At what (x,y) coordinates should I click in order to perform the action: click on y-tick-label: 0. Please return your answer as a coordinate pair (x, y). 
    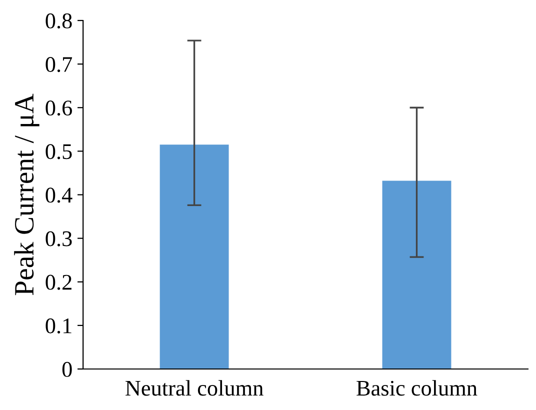
    Looking at the image, I should click on (67, 369).